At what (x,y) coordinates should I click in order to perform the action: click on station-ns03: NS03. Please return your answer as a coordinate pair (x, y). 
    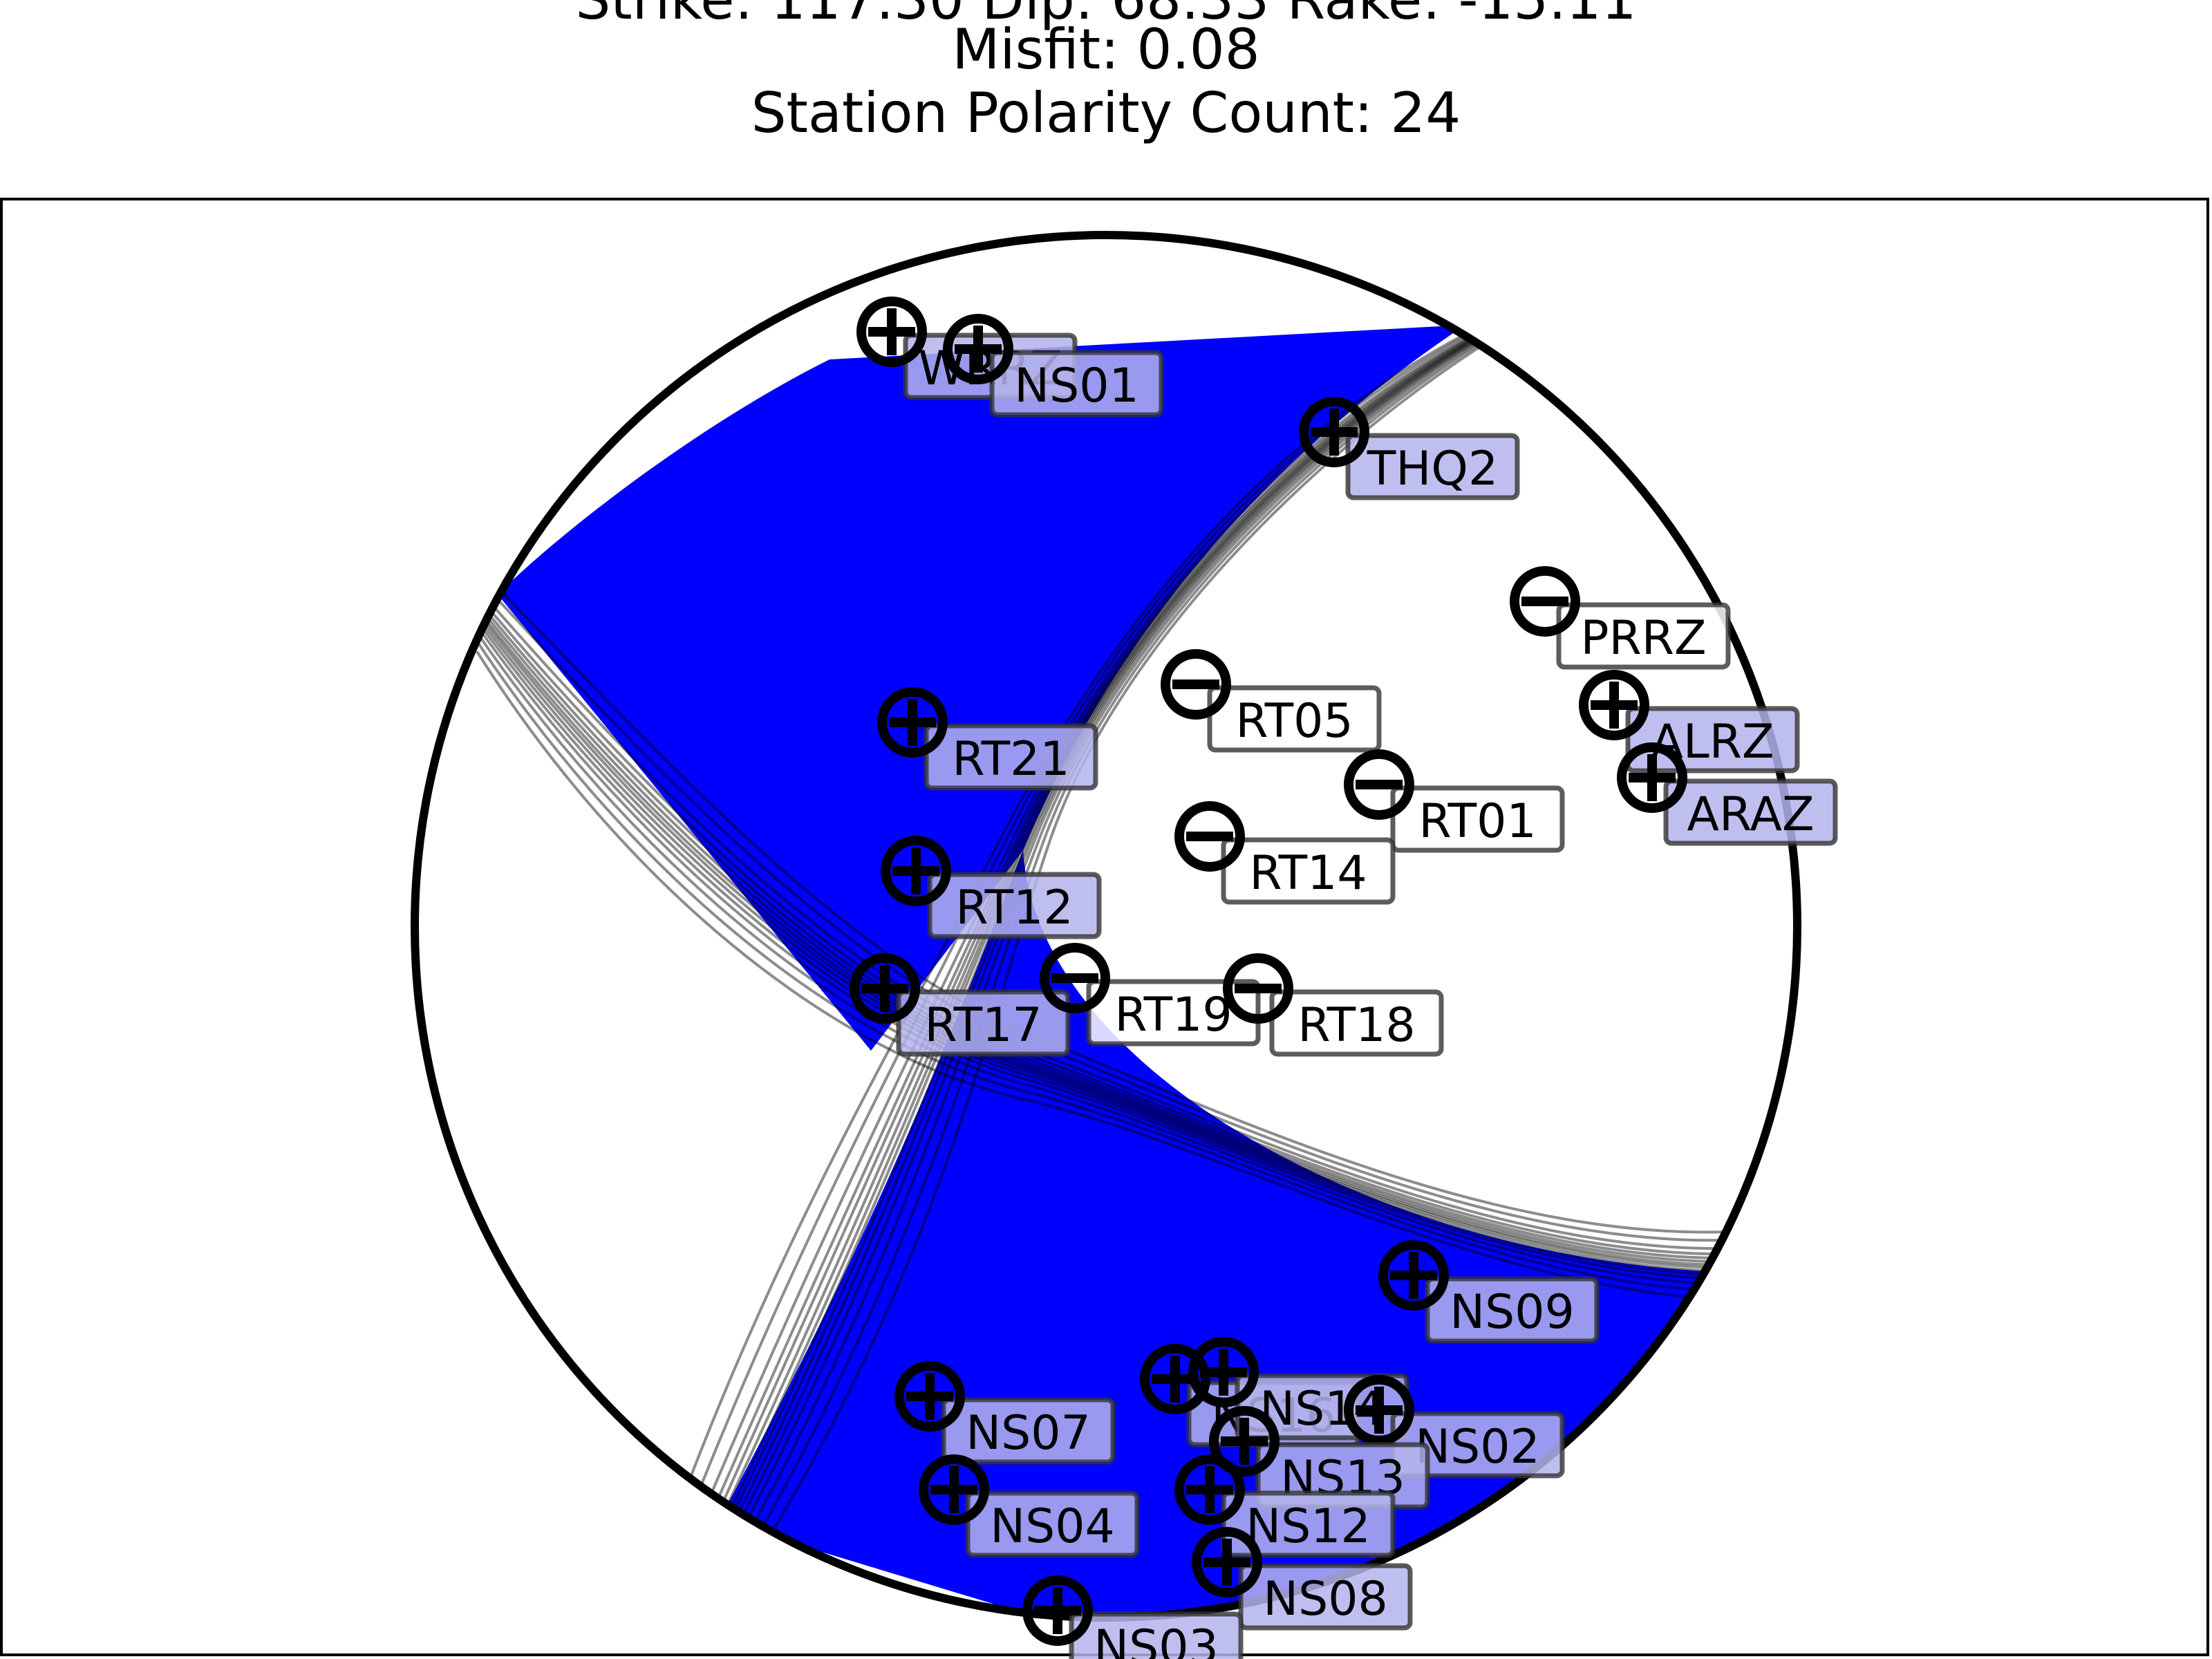
    Looking at the image, I should click on (1133, 1617).